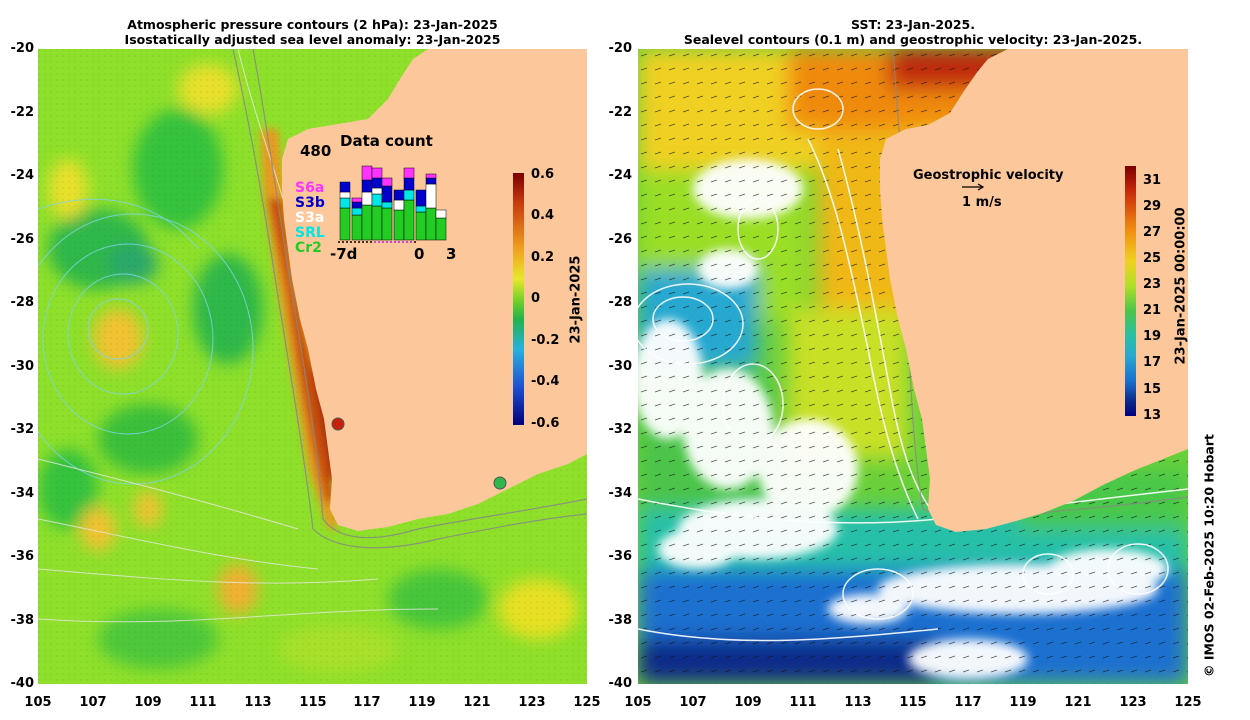 Image resolution: width=1250 pixels, height=720 pixels. I want to click on right-lat-label: -32, so click(620, 429).